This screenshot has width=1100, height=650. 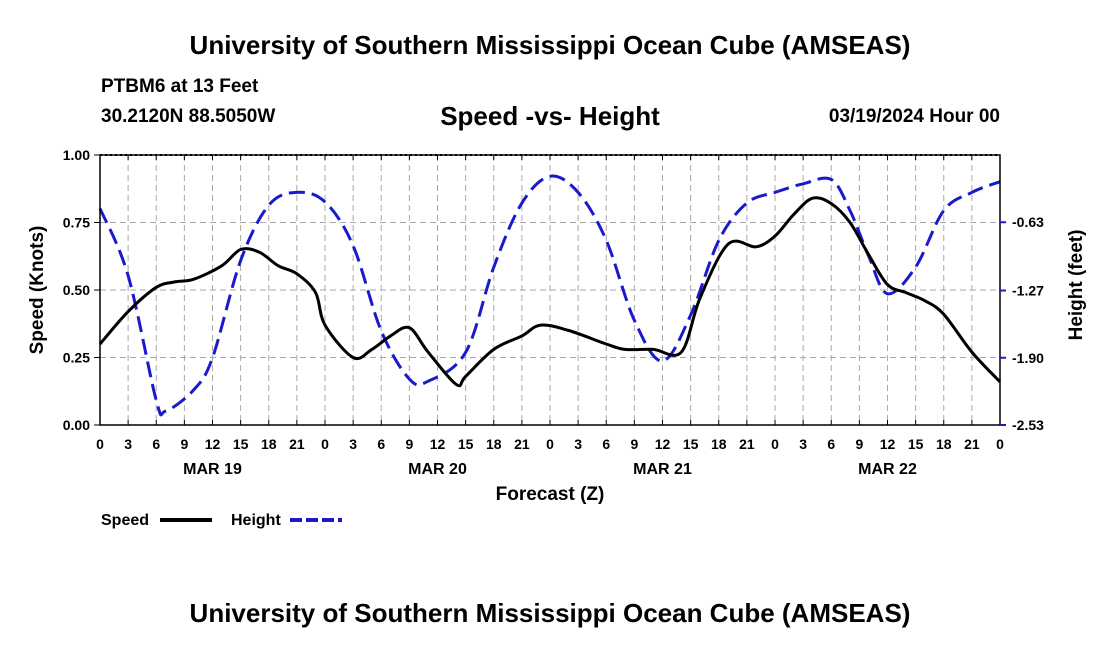 What do you see at coordinates (125, 520) in the screenshot?
I see `legend-speed-label: Speed` at bounding box center [125, 520].